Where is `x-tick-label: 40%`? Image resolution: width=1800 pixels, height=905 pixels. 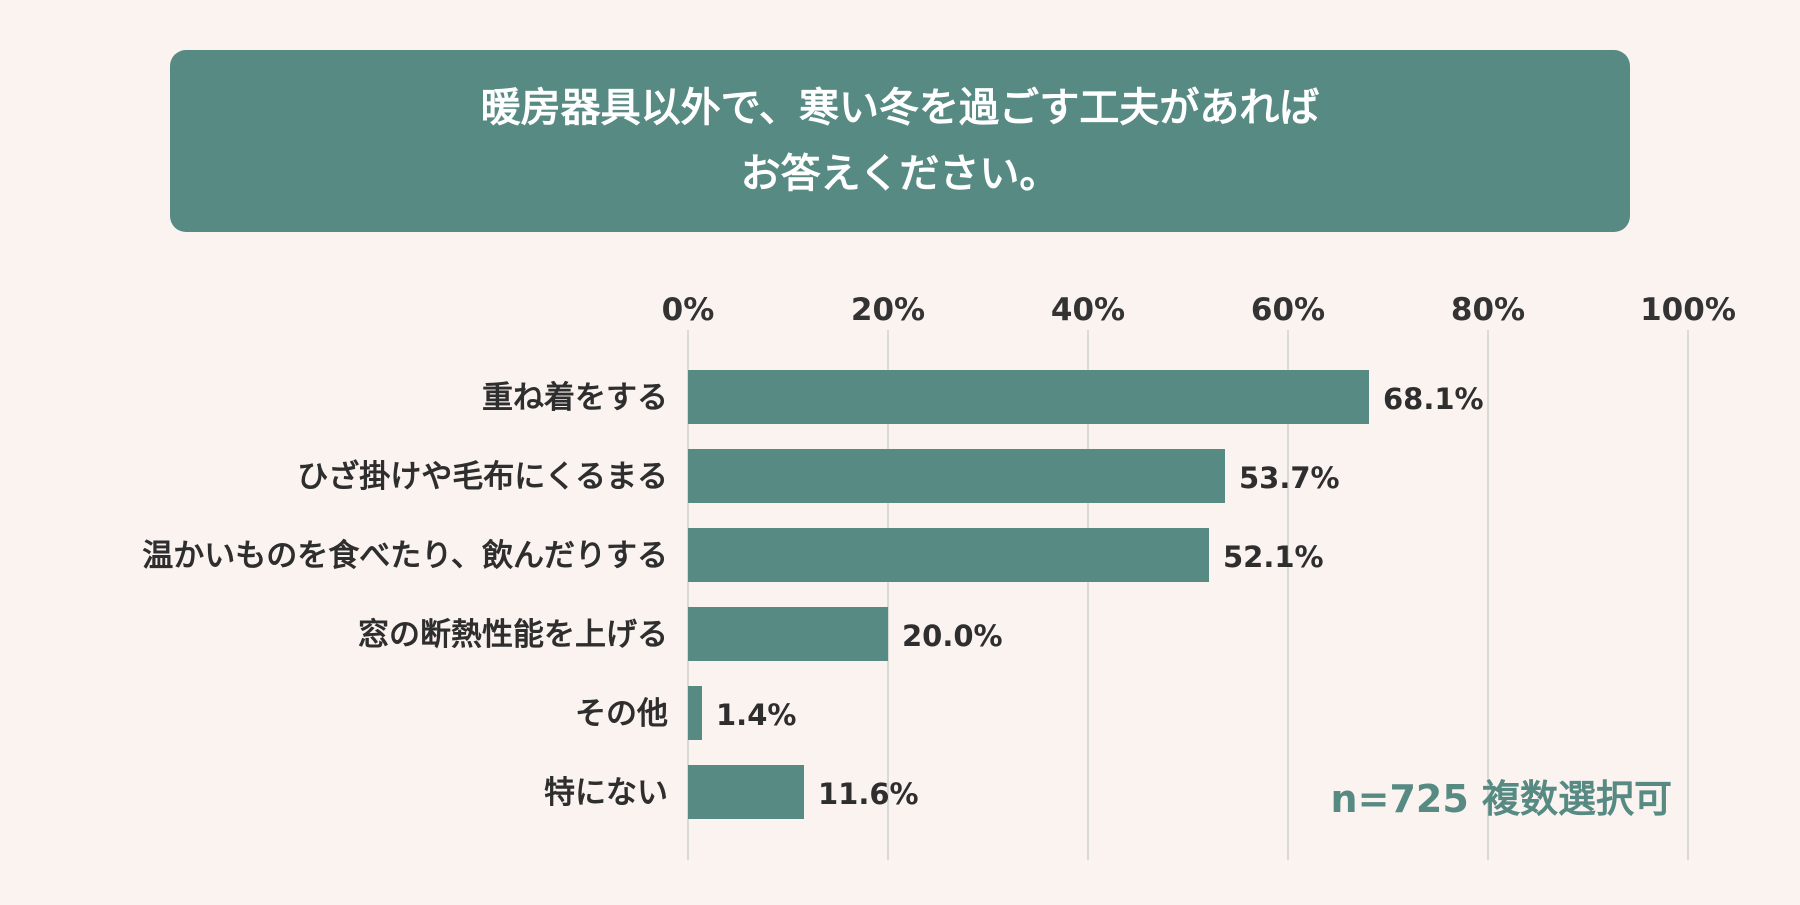
x-tick-label: 40% is located at coordinates (1088, 310).